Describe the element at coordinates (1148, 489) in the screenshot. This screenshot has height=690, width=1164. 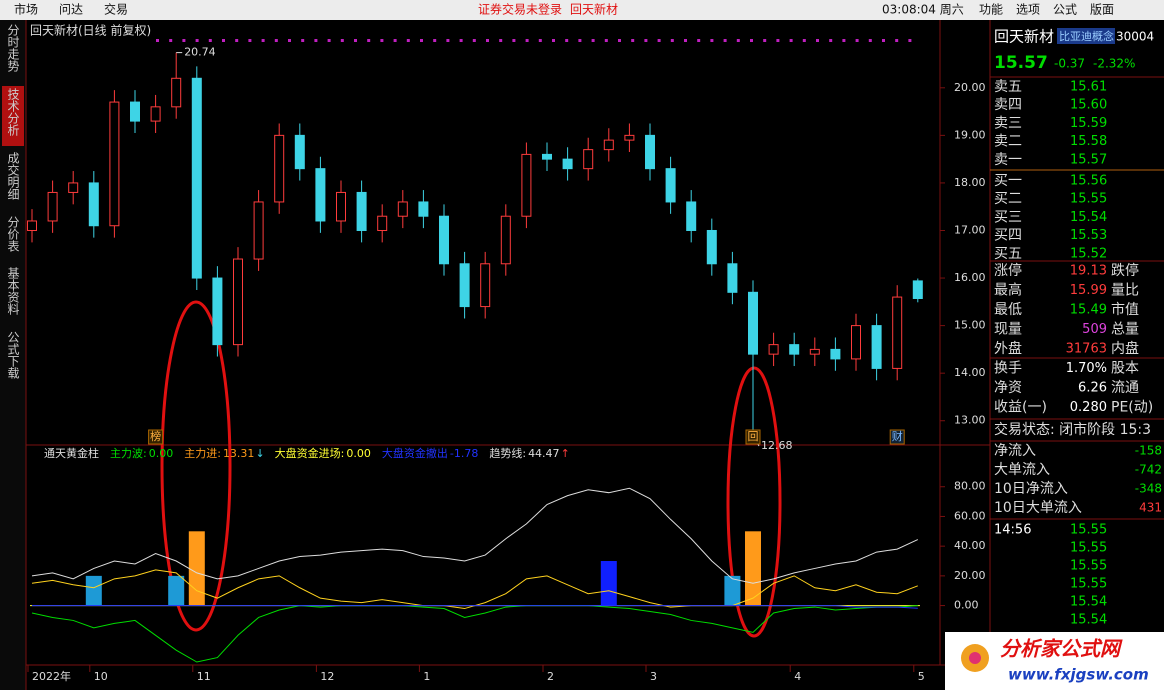
I see `flow-value: -348` at that location.